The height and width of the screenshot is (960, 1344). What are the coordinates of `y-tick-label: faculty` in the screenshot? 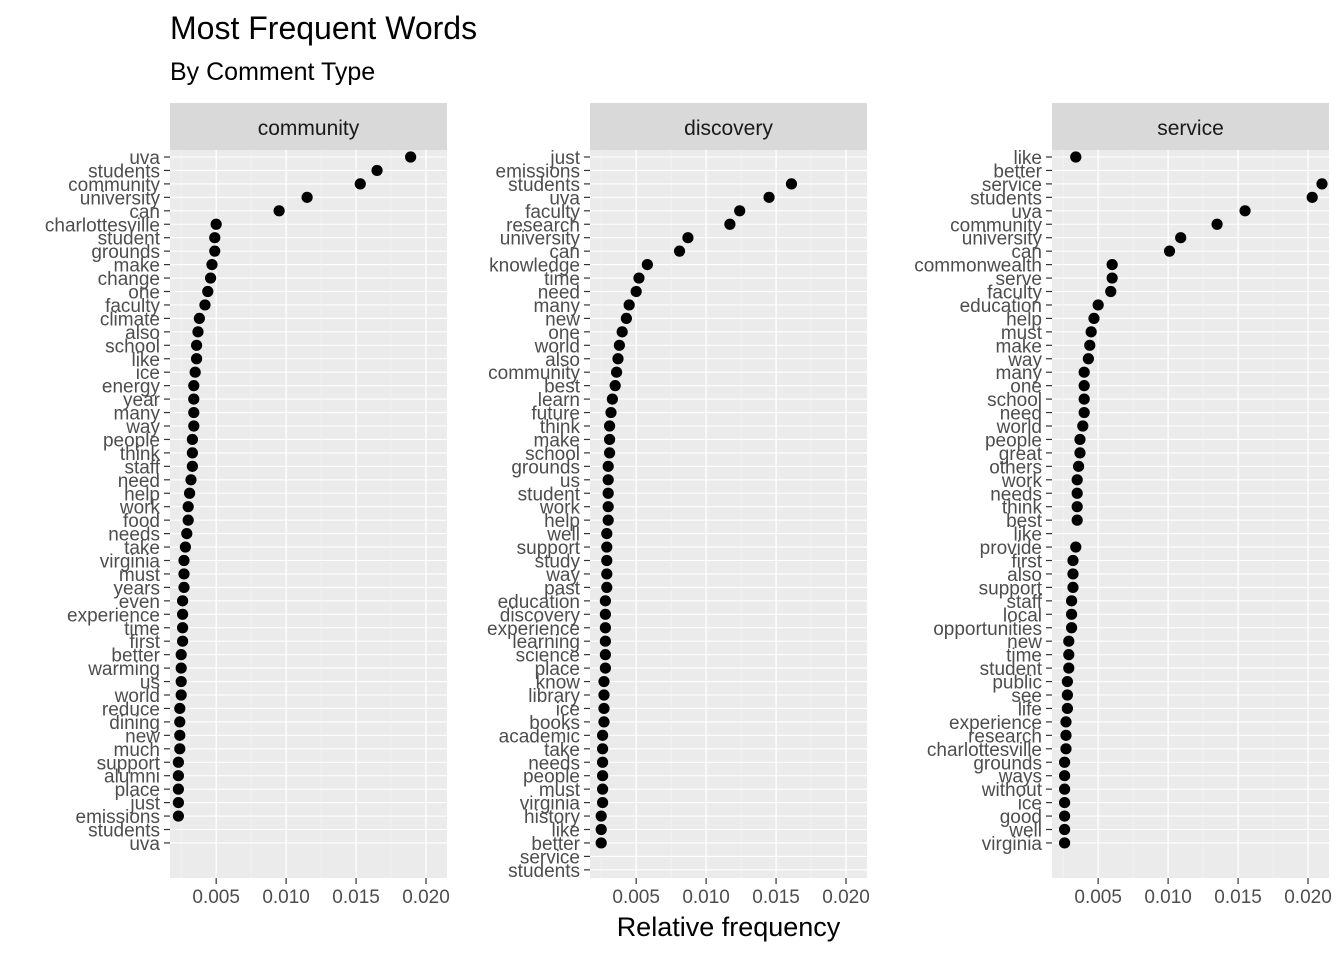 It's located at (132, 306).